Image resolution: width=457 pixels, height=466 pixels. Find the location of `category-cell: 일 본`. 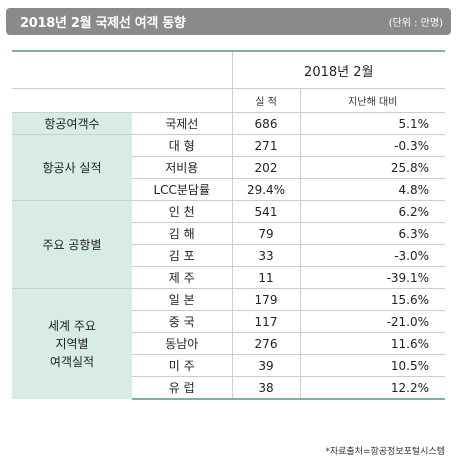

category-cell: 일 본 is located at coordinates (182, 299).